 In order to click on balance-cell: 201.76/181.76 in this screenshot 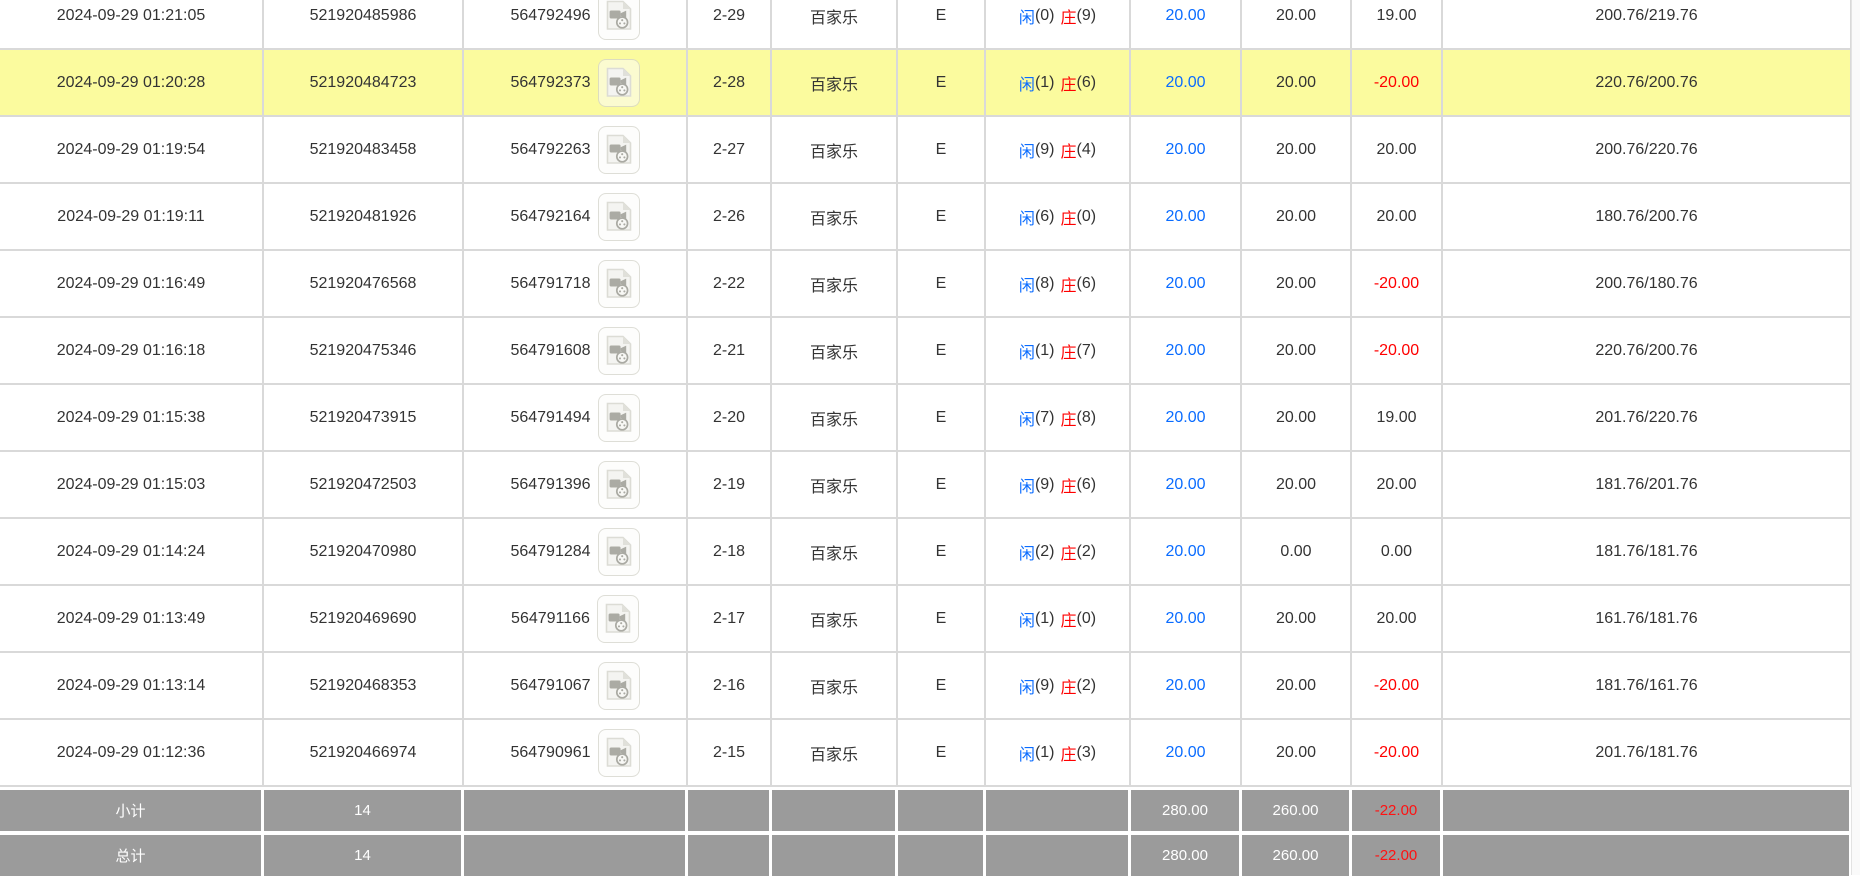, I will do `click(1647, 752)`.